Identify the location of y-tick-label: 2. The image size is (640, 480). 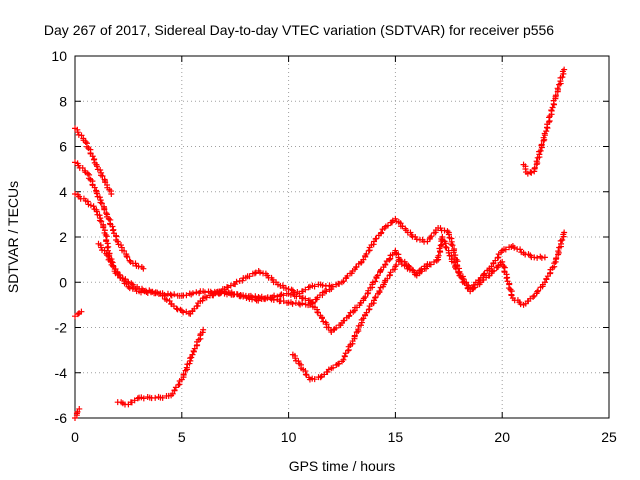
(63, 237).